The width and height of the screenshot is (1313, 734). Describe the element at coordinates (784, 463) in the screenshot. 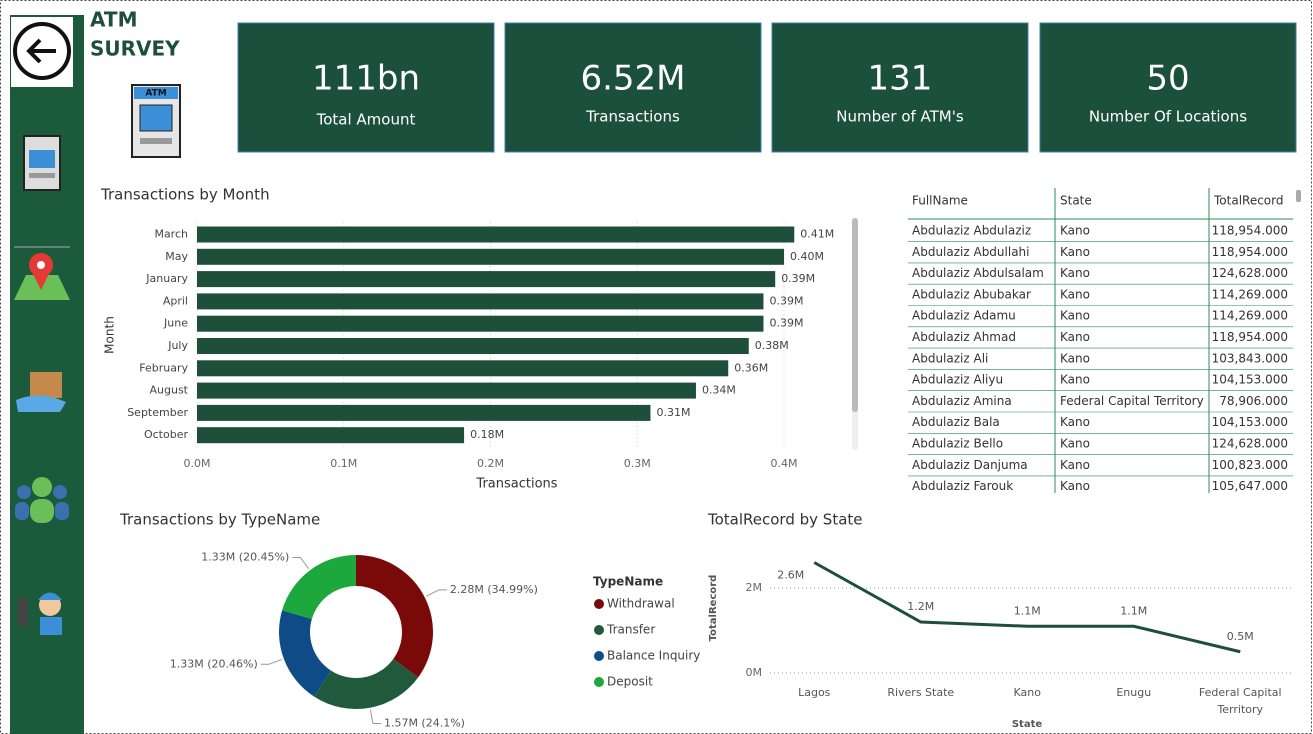

I see `x-tick-label: 0.4M` at that location.